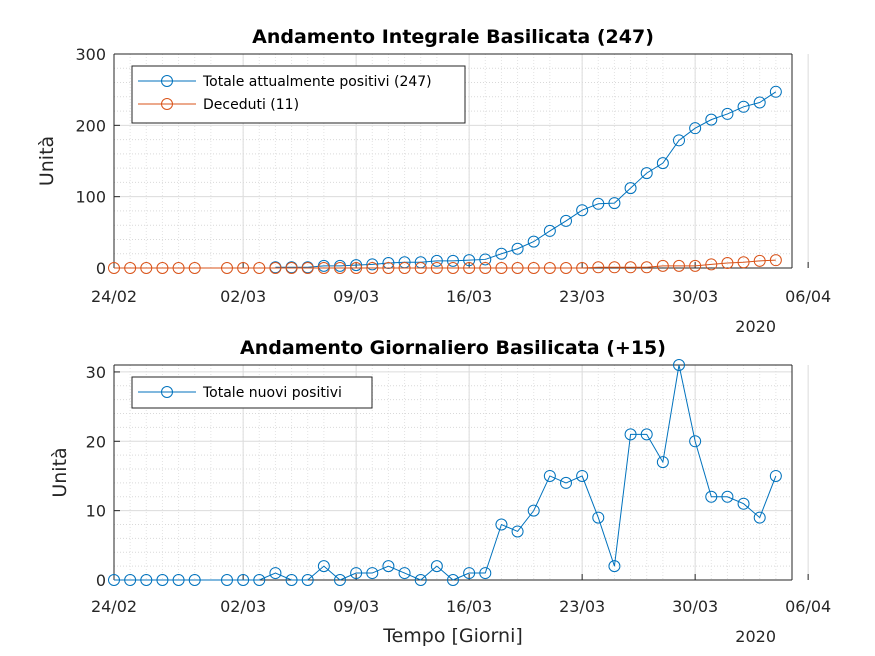  Describe the element at coordinates (167, 392) in the screenshot. I see `legend-marker` at that location.